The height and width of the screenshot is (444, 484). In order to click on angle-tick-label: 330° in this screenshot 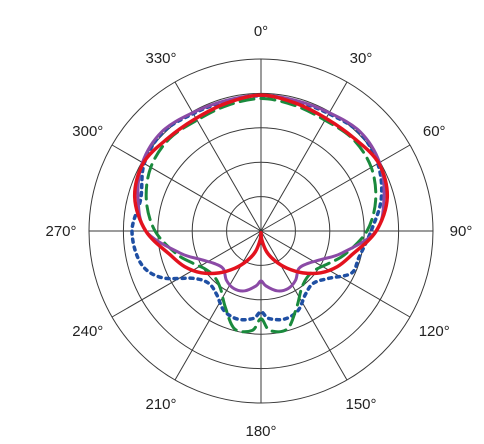, I will do `click(160, 58)`.